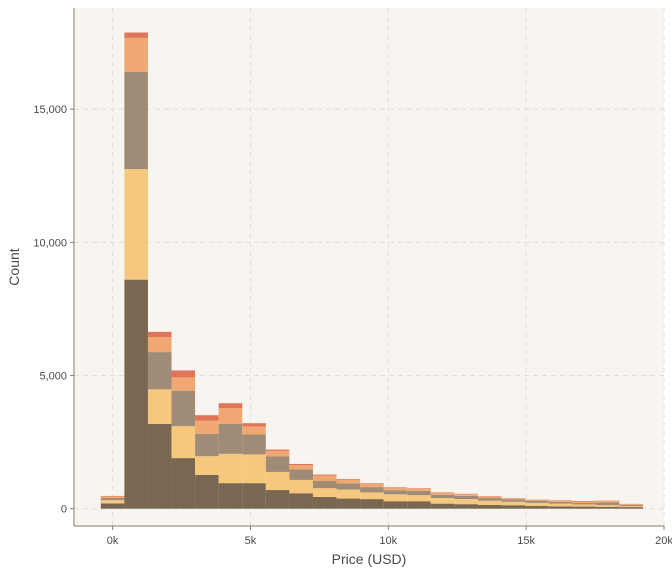 The width and height of the screenshot is (672, 576). Describe the element at coordinates (183, 408) in the screenshot. I see `bar-segment-bin3-s2` at that location.